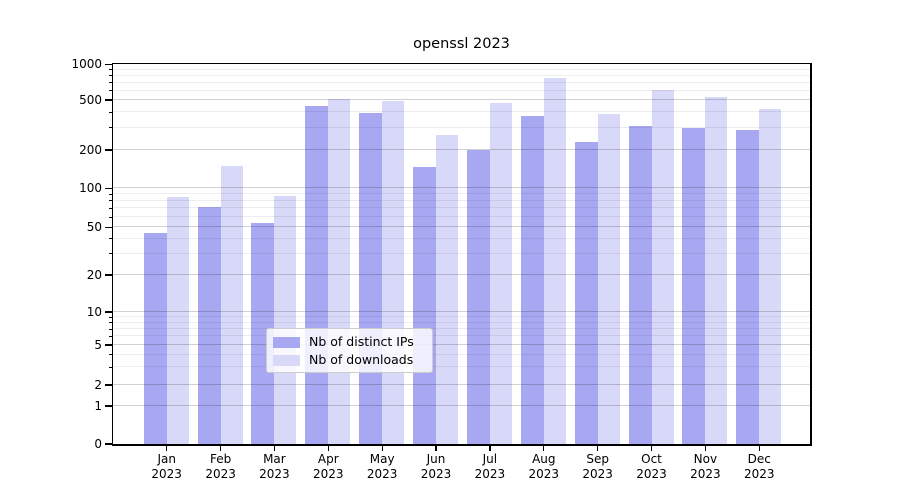 The image size is (900, 500). Describe the element at coordinates (98, 345) in the screenshot. I see `y-tick-label: 5` at that location.